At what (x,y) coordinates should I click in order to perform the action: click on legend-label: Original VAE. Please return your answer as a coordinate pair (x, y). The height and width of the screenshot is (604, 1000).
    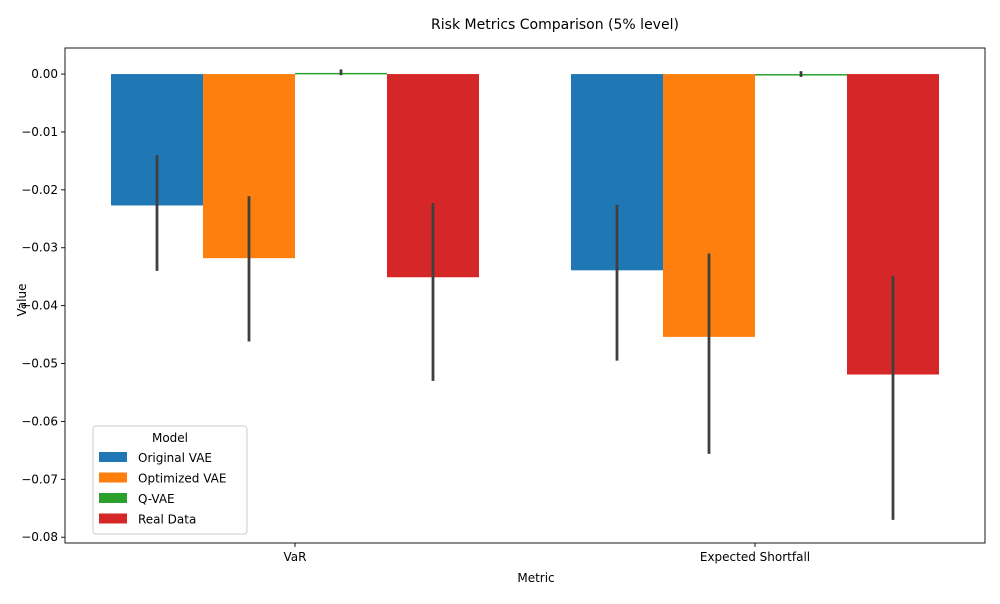
    Looking at the image, I should click on (175, 458).